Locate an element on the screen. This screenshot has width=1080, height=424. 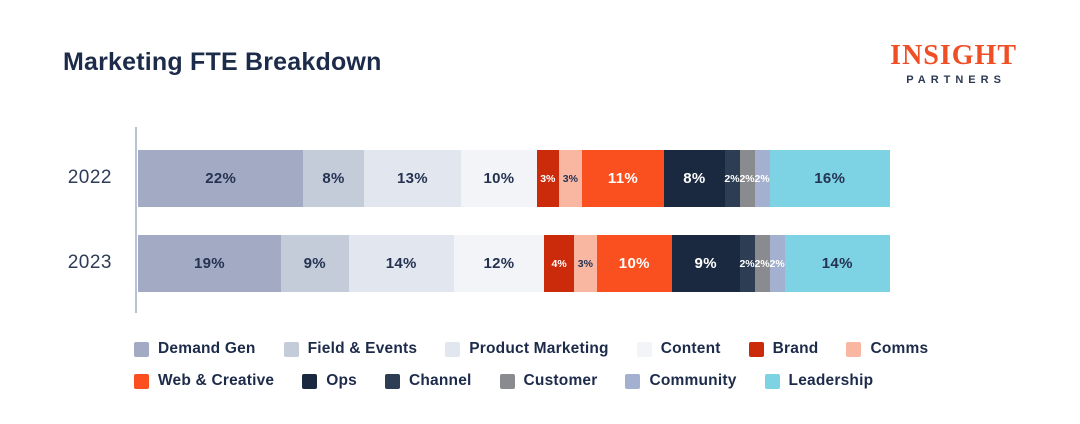
bar-segment-demand-gen-2023: 19% is located at coordinates (209, 263).